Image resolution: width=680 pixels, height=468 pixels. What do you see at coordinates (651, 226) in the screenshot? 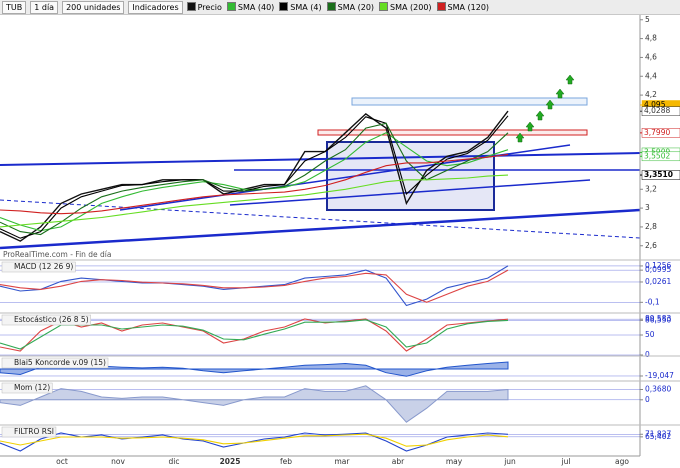
I see `y-tick-label: 2,8` at bounding box center [651, 226].